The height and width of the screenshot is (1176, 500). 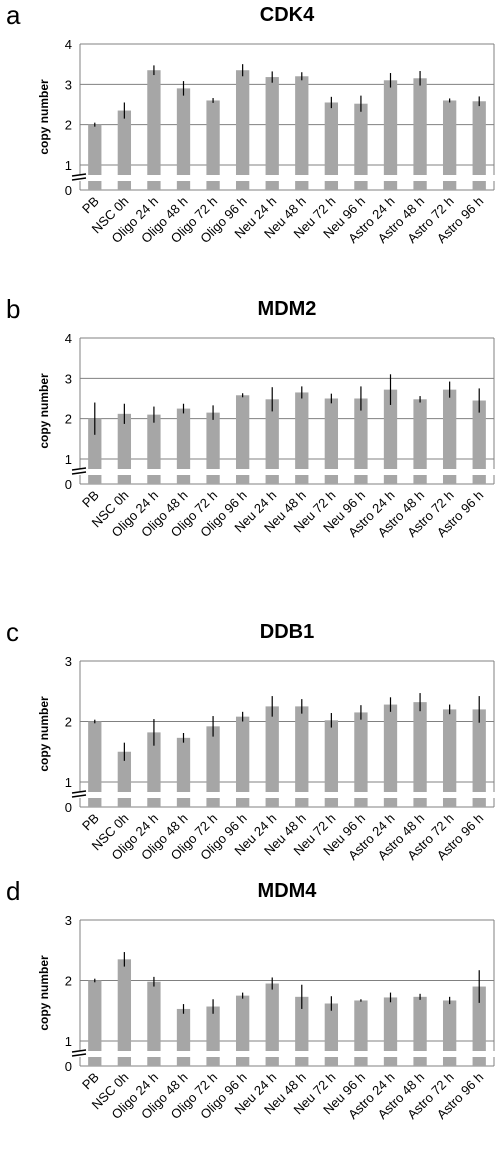 What do you see at coordinates (44, 993) in the screenshot?
I see `y-axis-label: copy number` at bounding box center [44, 993].